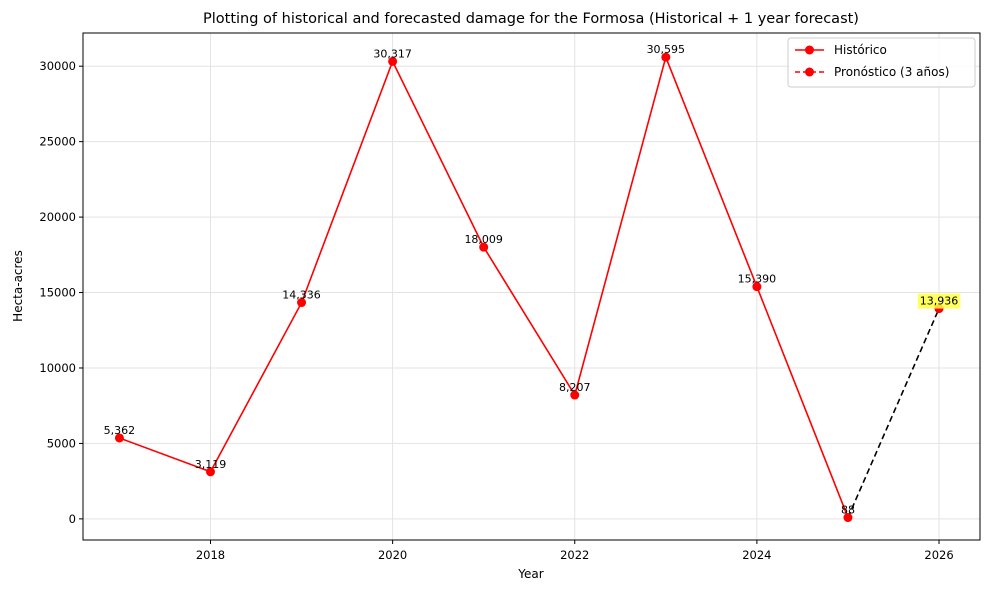 This screenshot has height=590, width=989. I want to click on x-tick-label: 2026, so click(938, 555).